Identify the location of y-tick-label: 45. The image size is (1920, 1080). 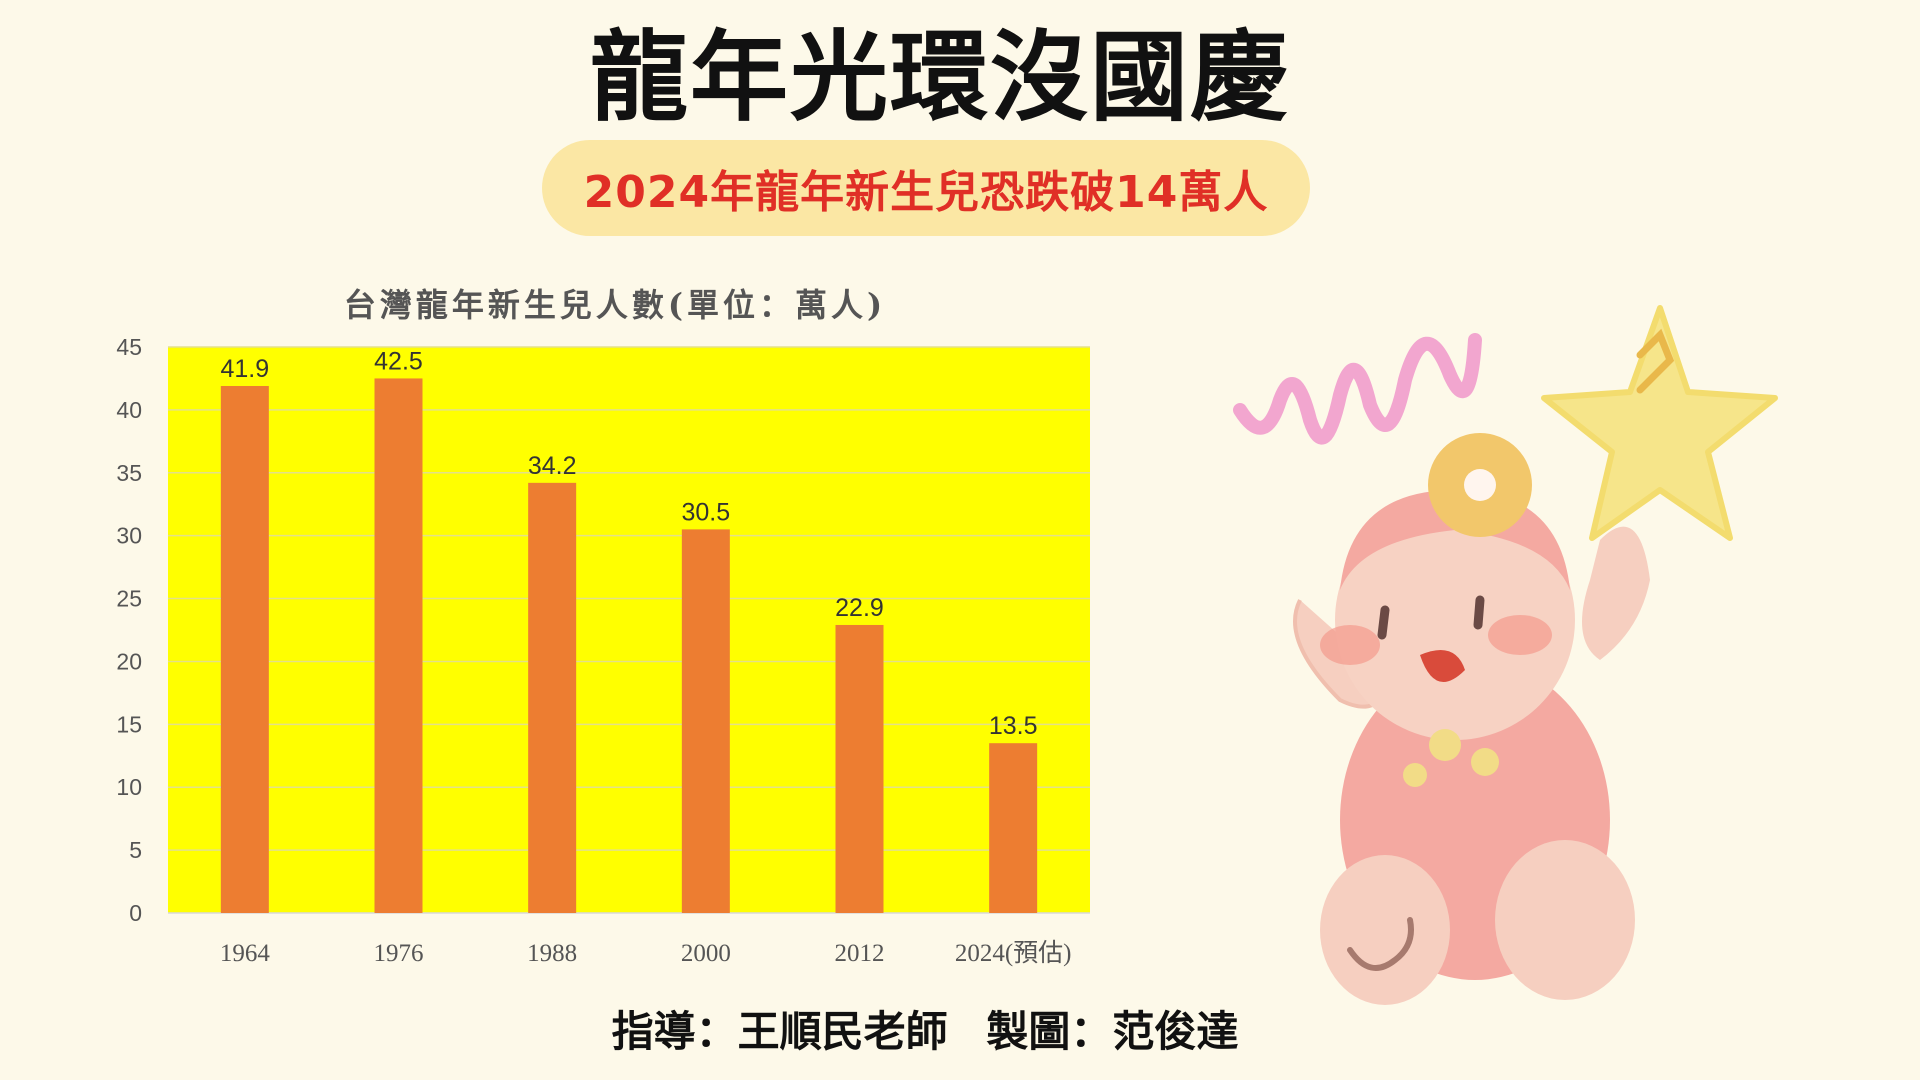
(129, 347).